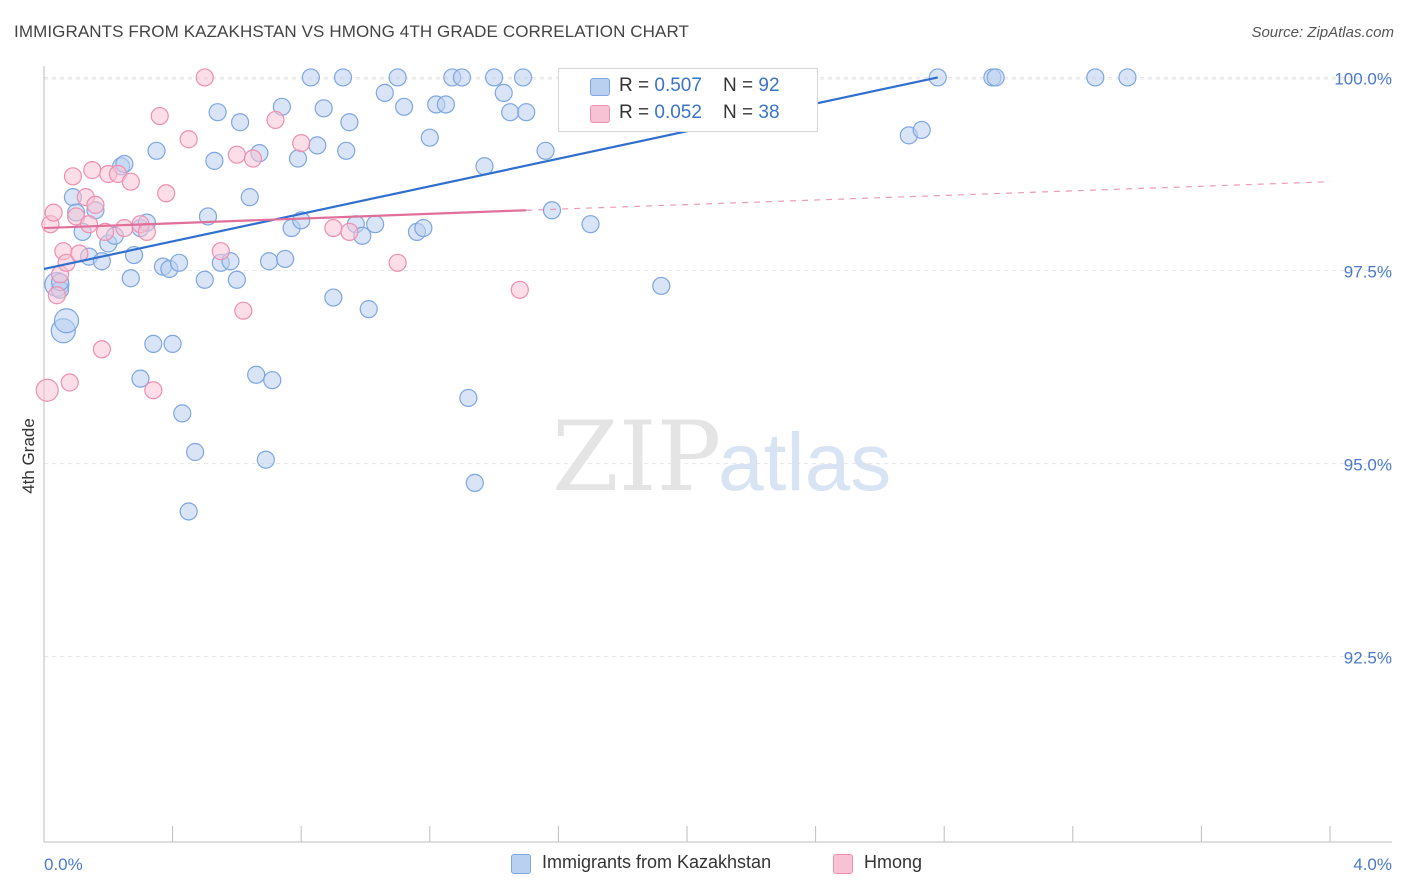  Describe the element at coordinates (1368, 465) in the screenshot. I see `y-tick-label: 95.0%` at that location.